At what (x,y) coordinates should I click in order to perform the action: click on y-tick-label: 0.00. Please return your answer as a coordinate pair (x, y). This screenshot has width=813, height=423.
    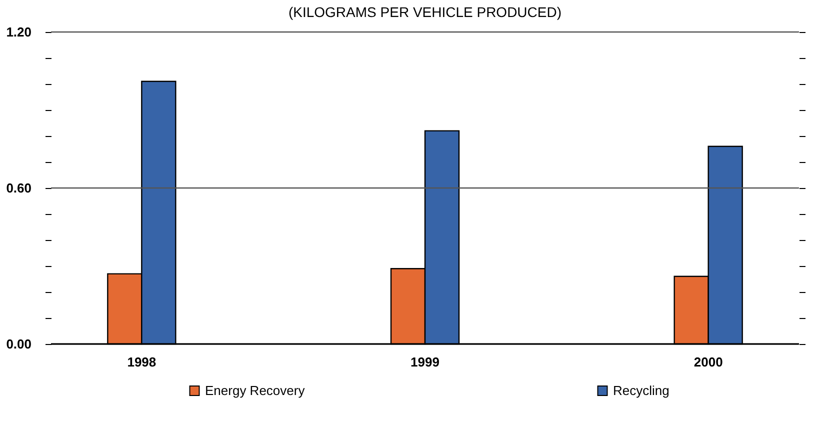
    Looking at the image, I should click on (19, 344).